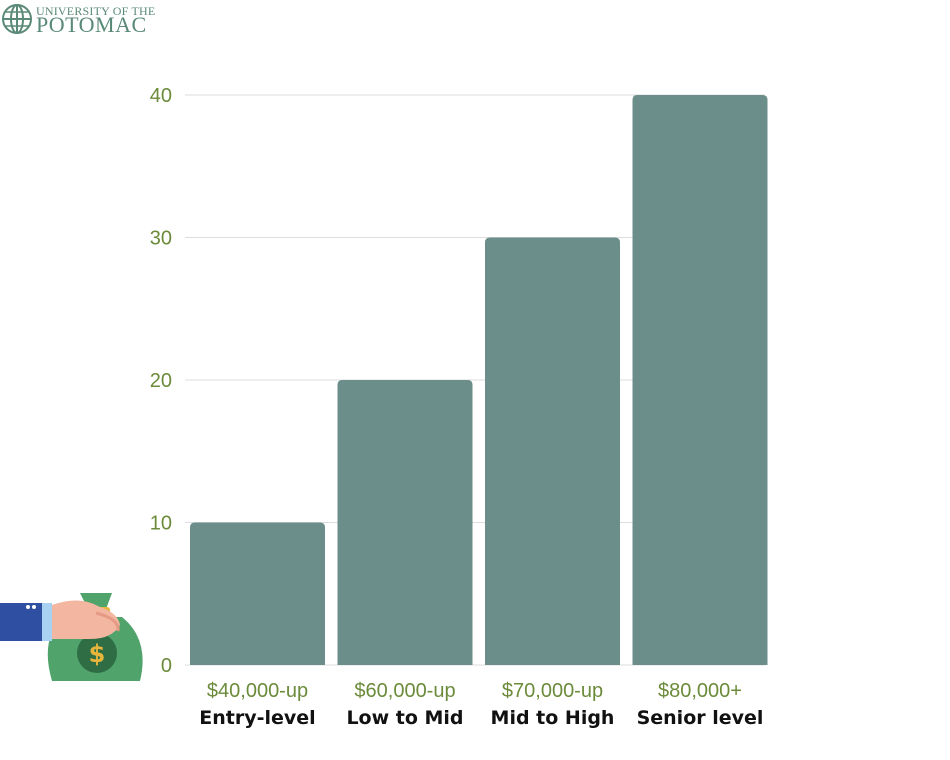 This screenshot has height=760, width=950. I want to click on x-category-label: $60,000-up, so click(404, 691).